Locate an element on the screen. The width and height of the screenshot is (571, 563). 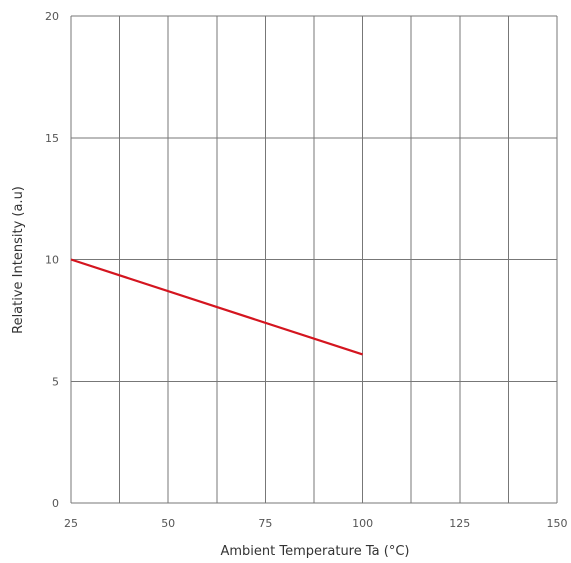
x-axis-title: Ambient Temperature Ta (°C) is located at coordinates (315, 551).